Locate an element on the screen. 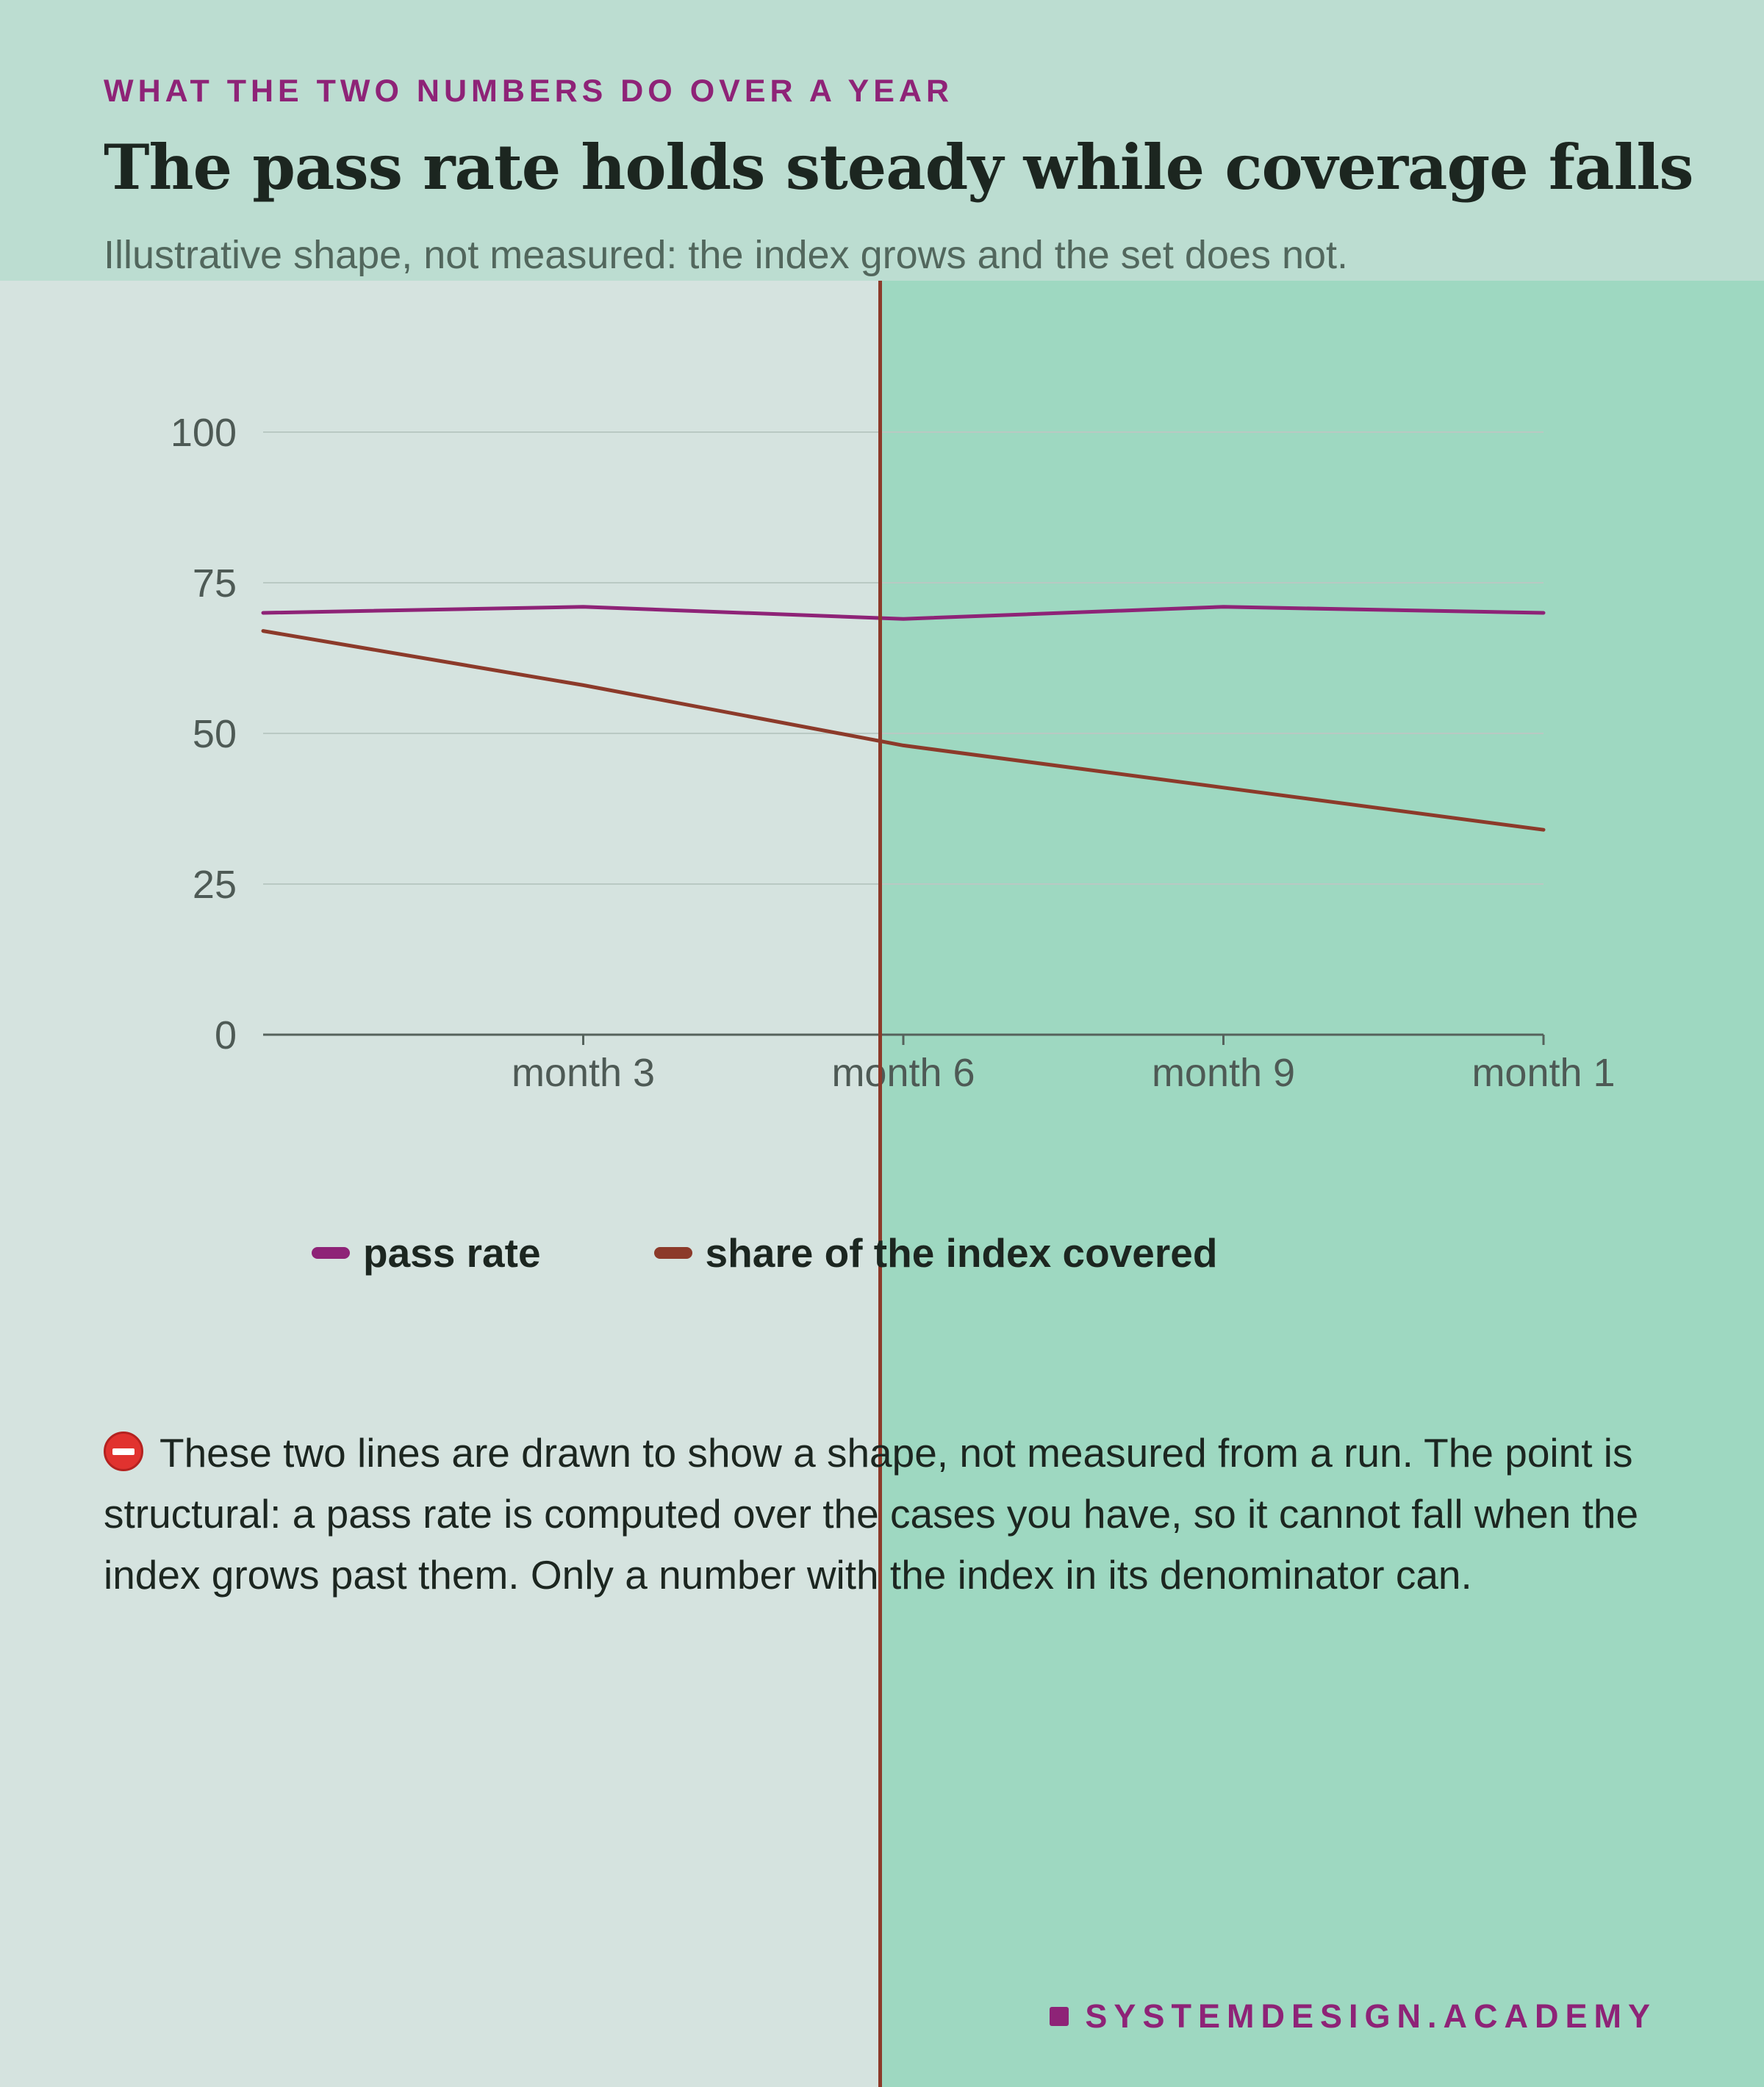 This screenshot has width=1764, height=2087. y-tick-label-50: 50 is located at coordinates (215, 734).